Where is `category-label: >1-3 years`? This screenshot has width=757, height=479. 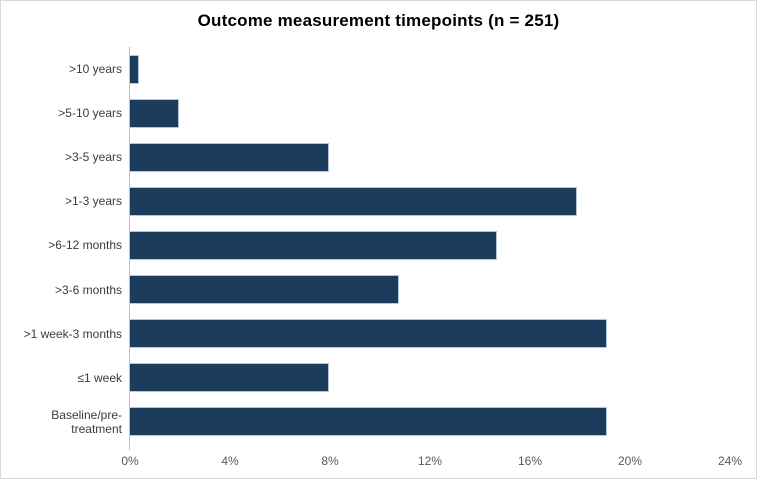
category-label: >1-3 years is located at coordinates (93, 201).